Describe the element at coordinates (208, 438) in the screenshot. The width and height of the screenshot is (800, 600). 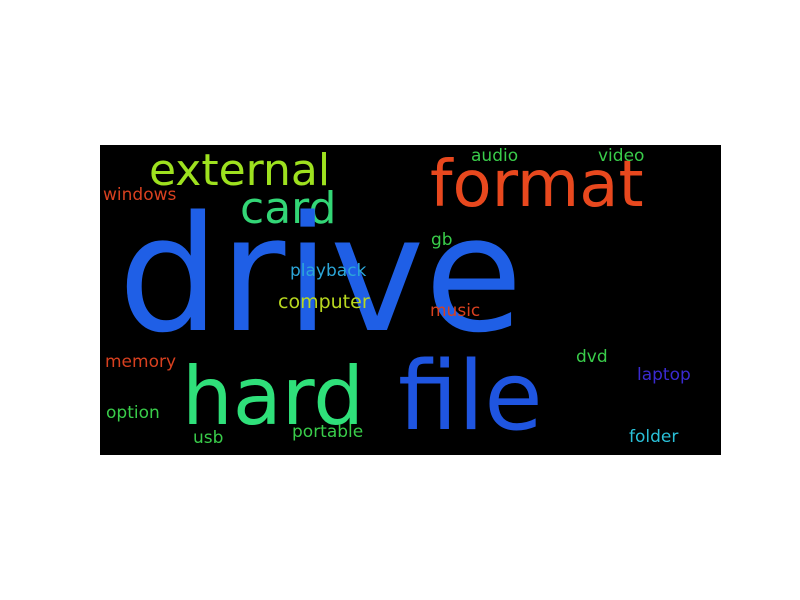
I see `word-usb: usb` at that location.